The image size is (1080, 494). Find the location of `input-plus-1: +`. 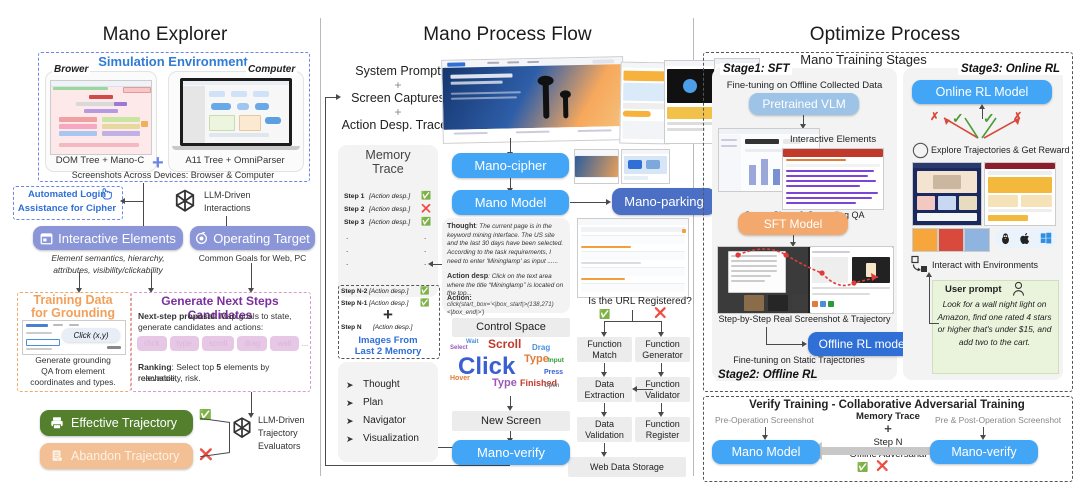

input-plus-1: + is located at coordinates (398, 85).